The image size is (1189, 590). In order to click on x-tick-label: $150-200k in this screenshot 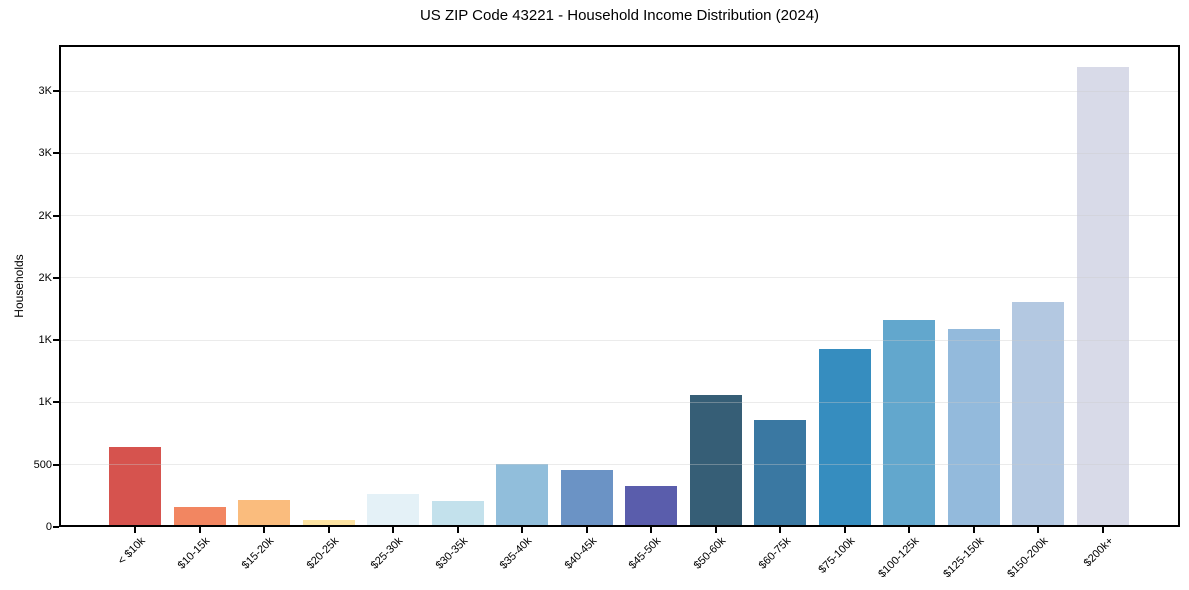, I will do `click(1028, 558)`.